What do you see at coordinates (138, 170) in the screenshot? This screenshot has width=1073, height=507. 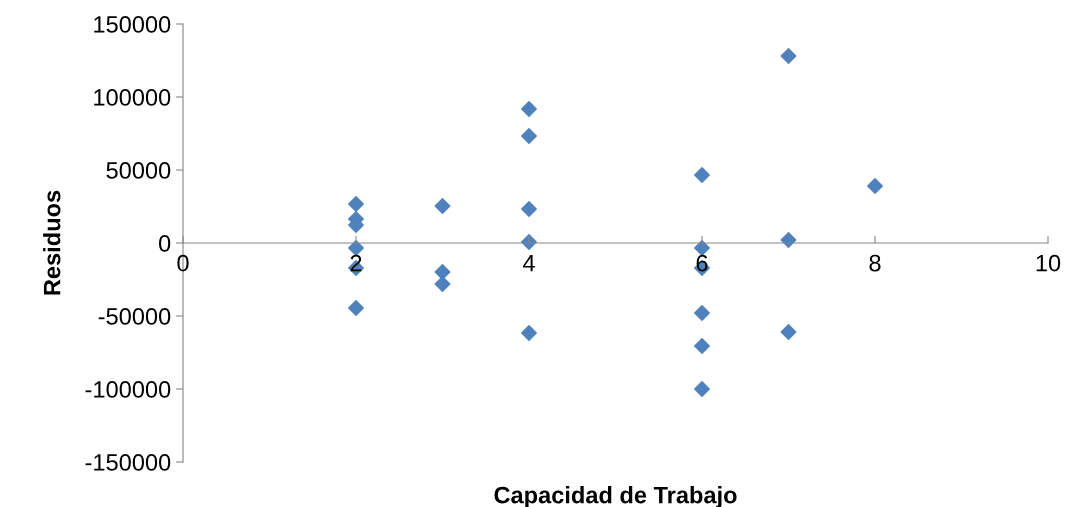 I see `y-tick-label: 50000` at bounding box center [138, 170].